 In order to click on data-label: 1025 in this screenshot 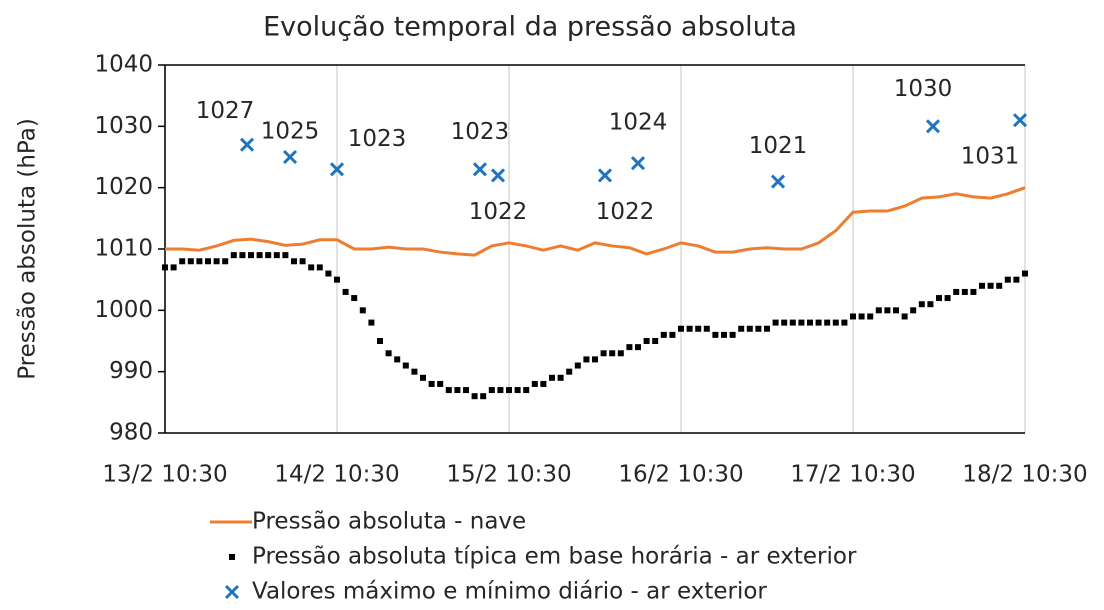, I will do `click(290, 132)`.